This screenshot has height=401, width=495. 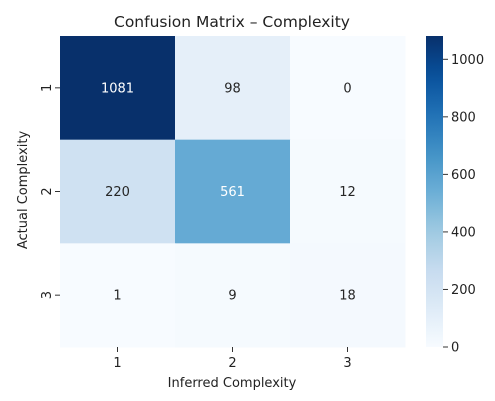 I want to click on y-tick-label: 2, so click(x=47, y=191).